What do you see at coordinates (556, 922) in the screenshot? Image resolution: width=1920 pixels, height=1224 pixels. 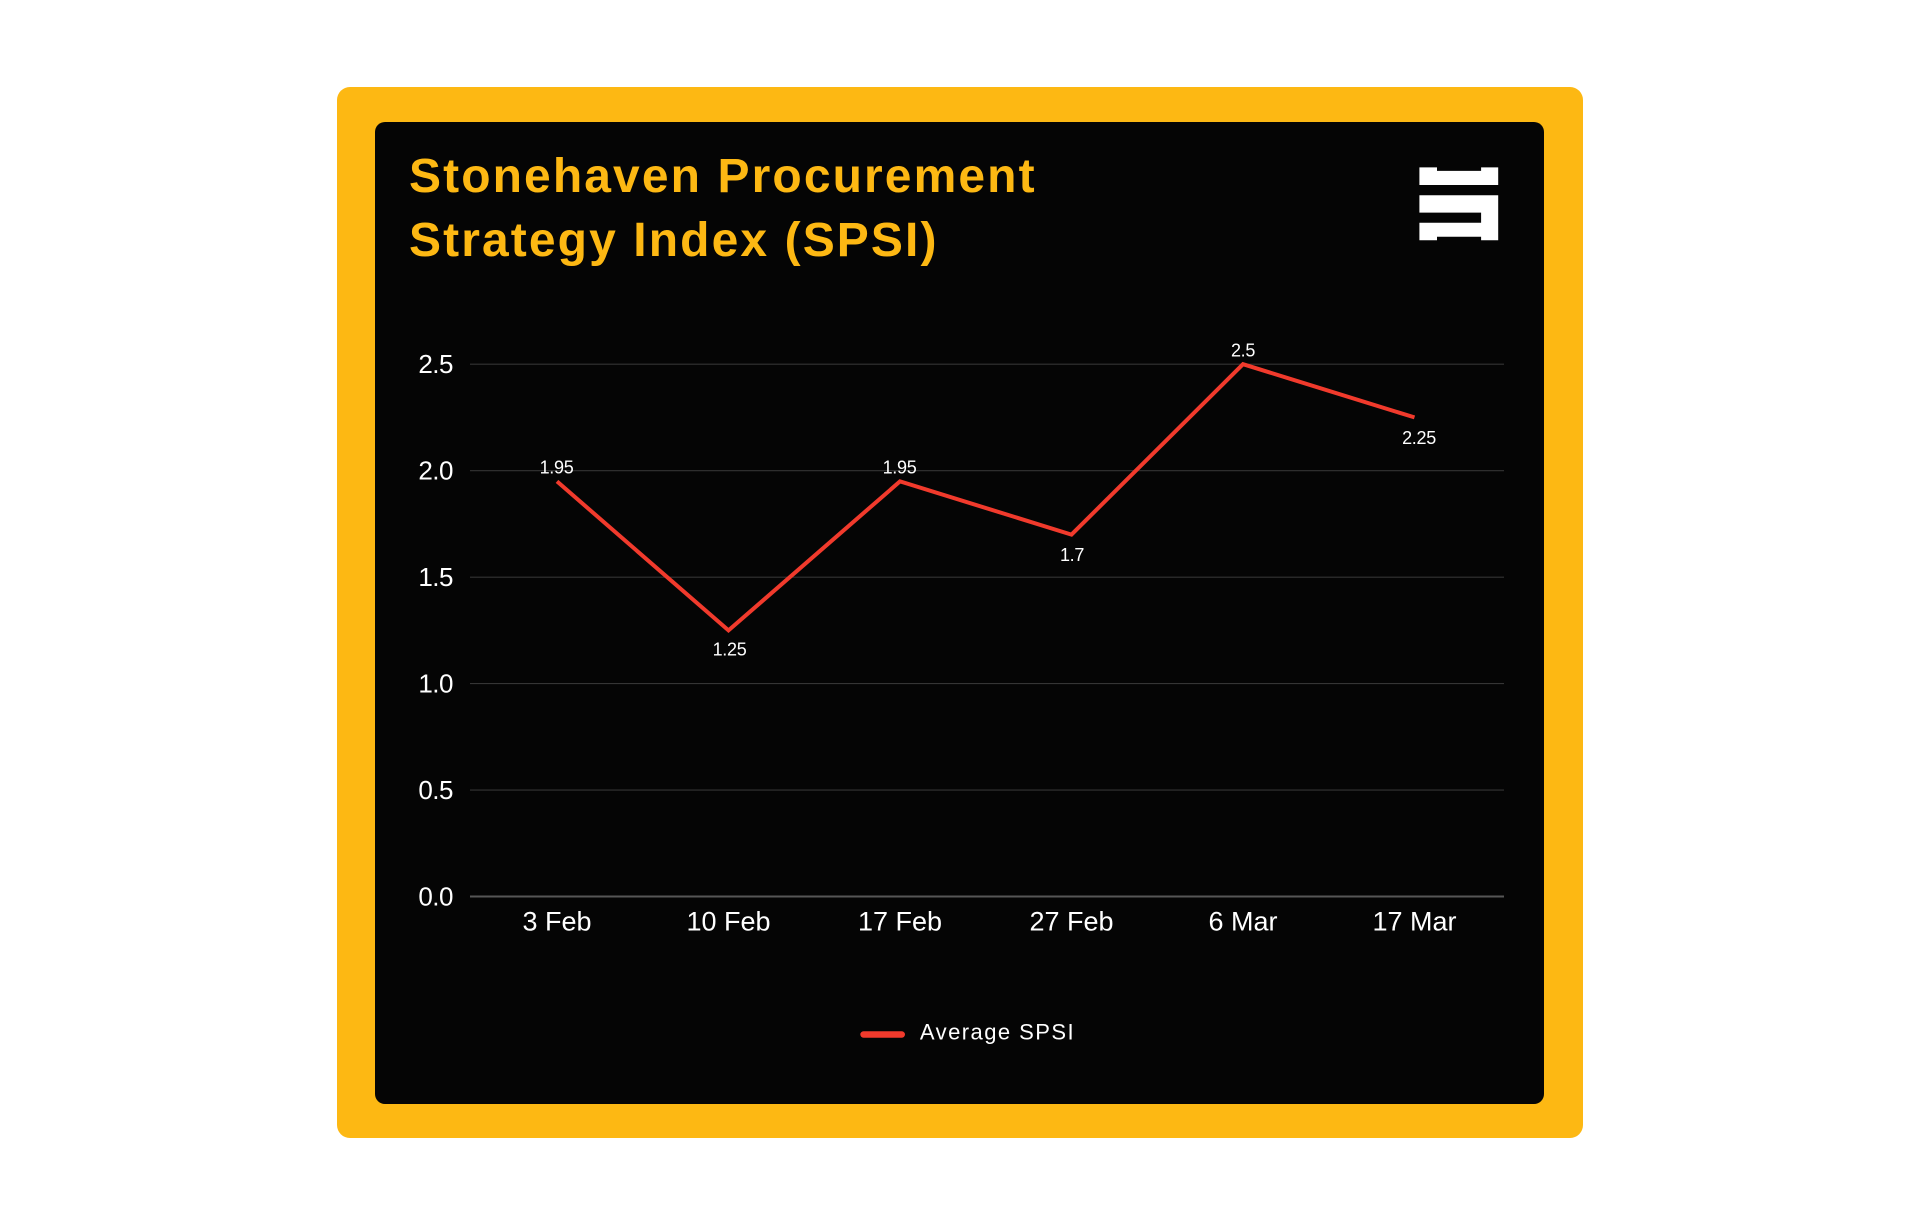 I see `svg-text: 3 Feb` at bounding box center [556, 922].